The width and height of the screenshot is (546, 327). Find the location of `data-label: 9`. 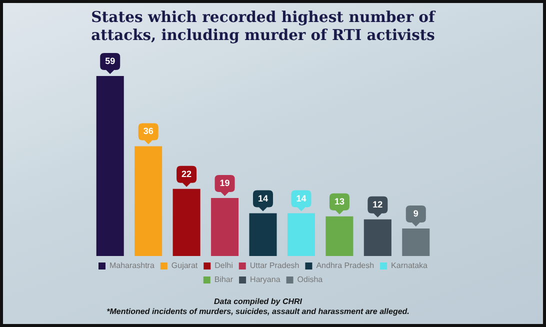

data-label: 9 is located at coordinates (415, 213).